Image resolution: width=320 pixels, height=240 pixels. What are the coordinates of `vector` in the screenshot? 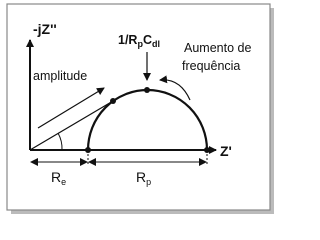 It's located at (71, 125).